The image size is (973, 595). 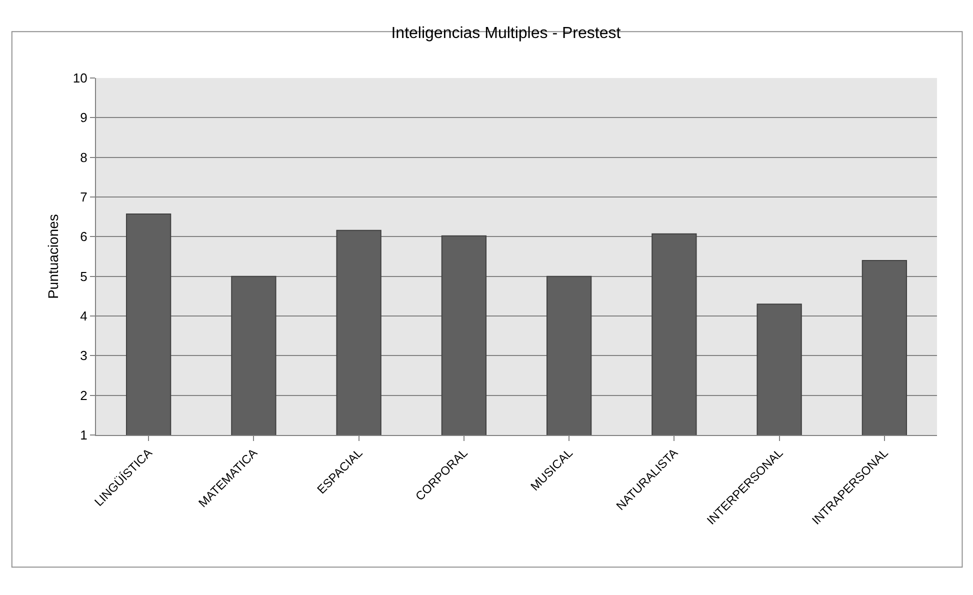 What do you see at coordinates (84, 236) in the screenshot?
I see `y-tick-label: 6` at bounding box center [84, 236].